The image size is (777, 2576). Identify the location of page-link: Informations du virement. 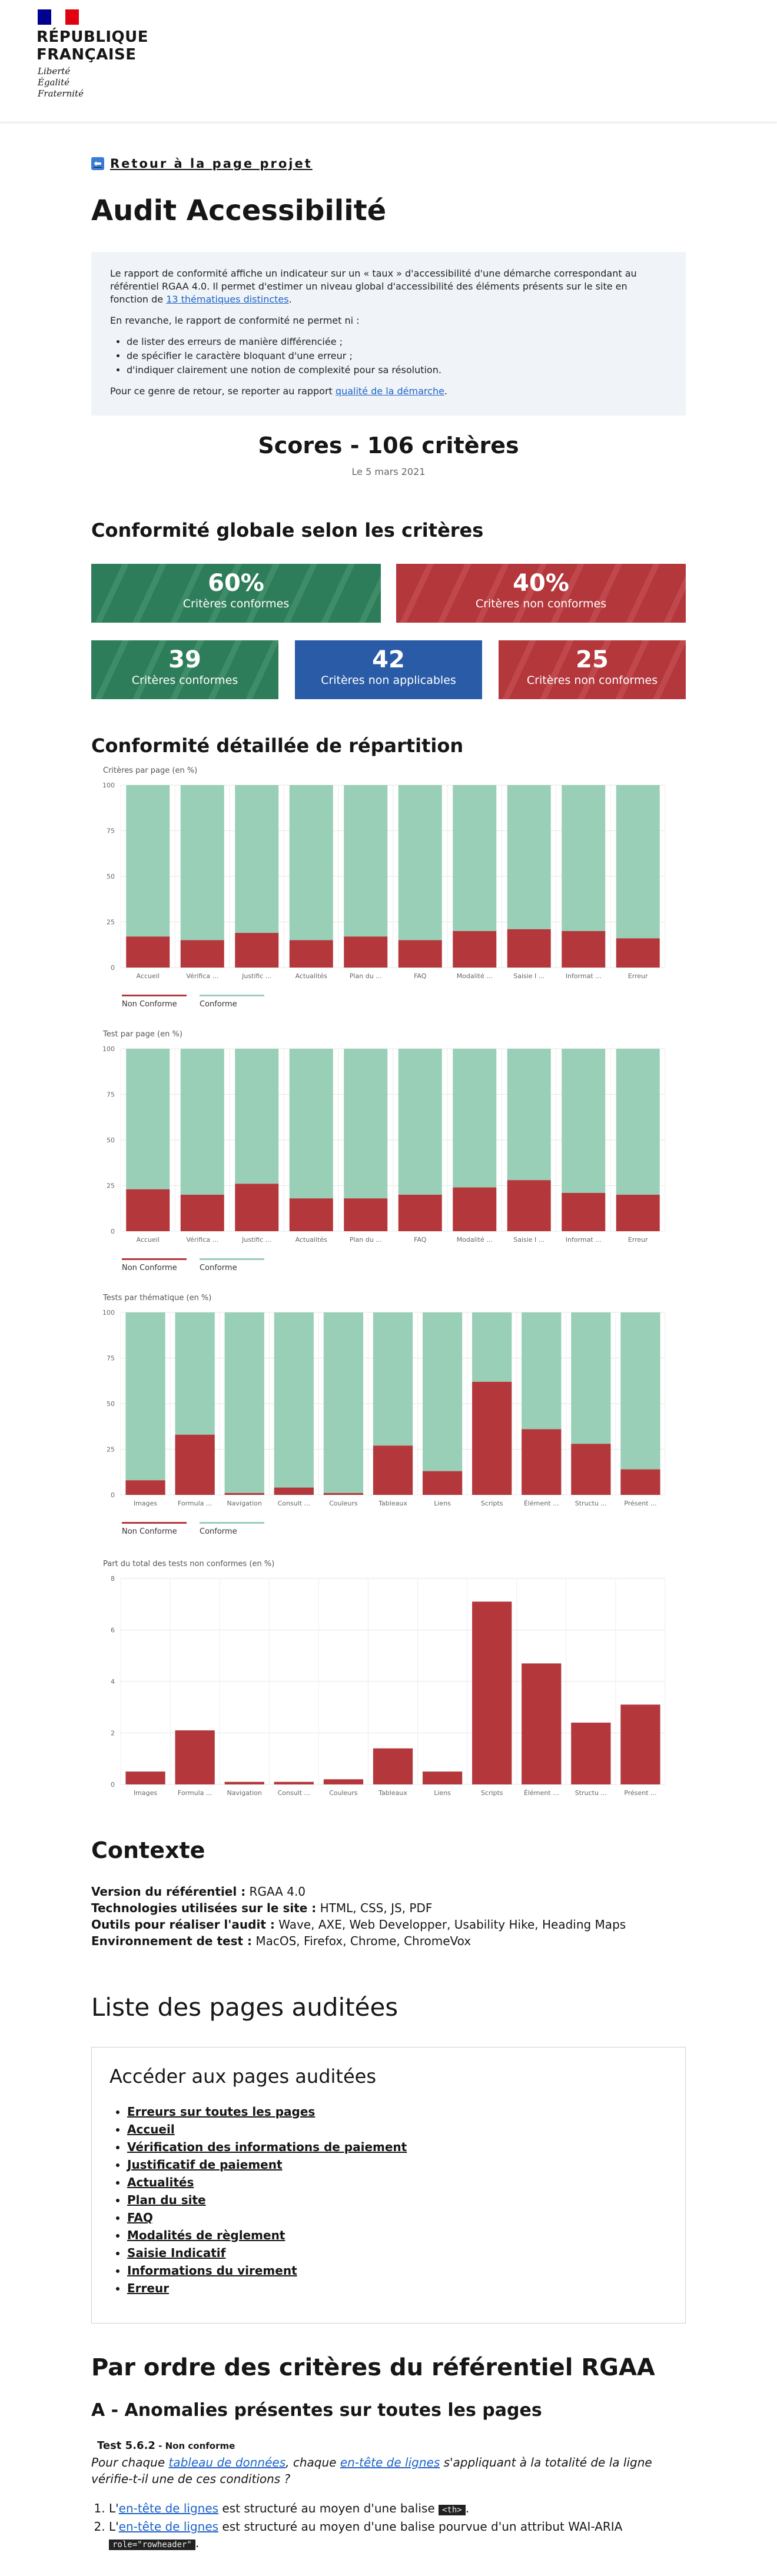
(212, 2270).